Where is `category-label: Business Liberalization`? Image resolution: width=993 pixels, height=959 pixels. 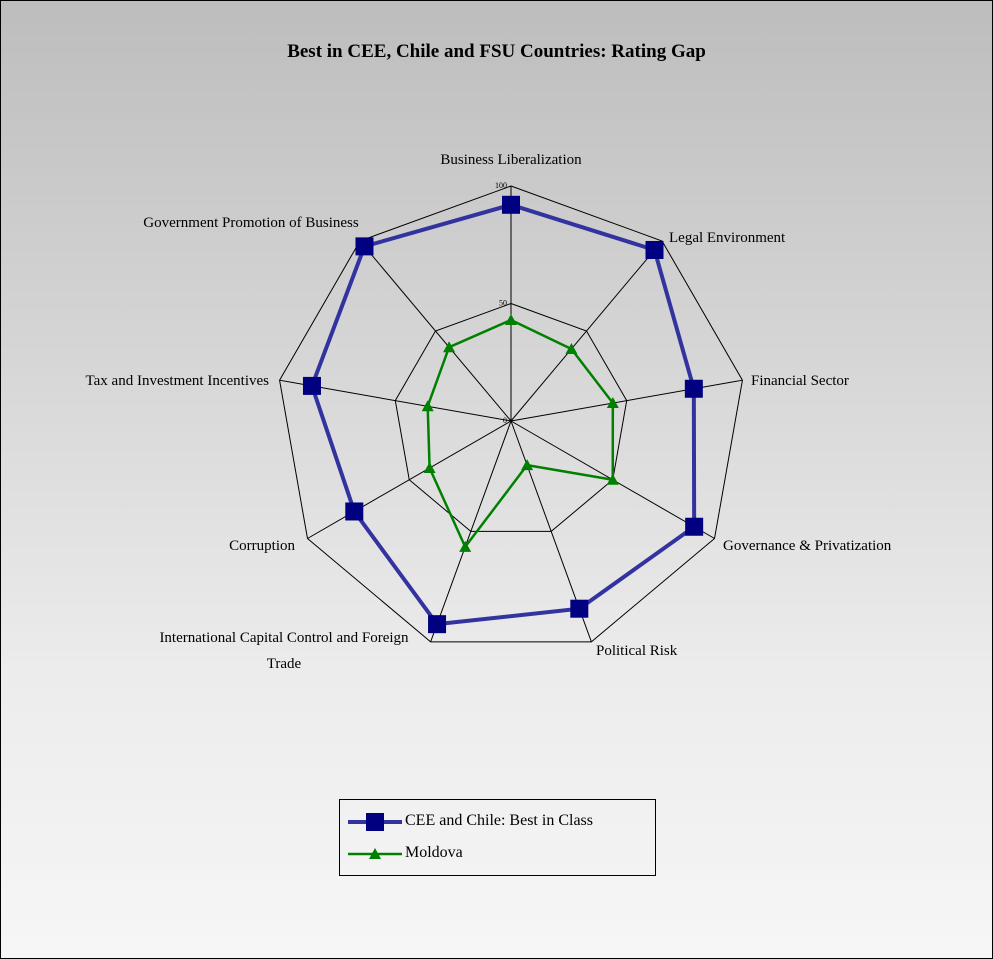 category-label: Business Liberalization is located at coordinates (511, 160).